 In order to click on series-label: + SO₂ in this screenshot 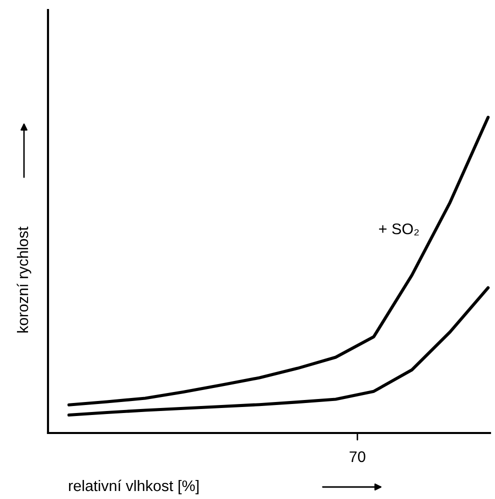, I will do `click(399, 229)`.